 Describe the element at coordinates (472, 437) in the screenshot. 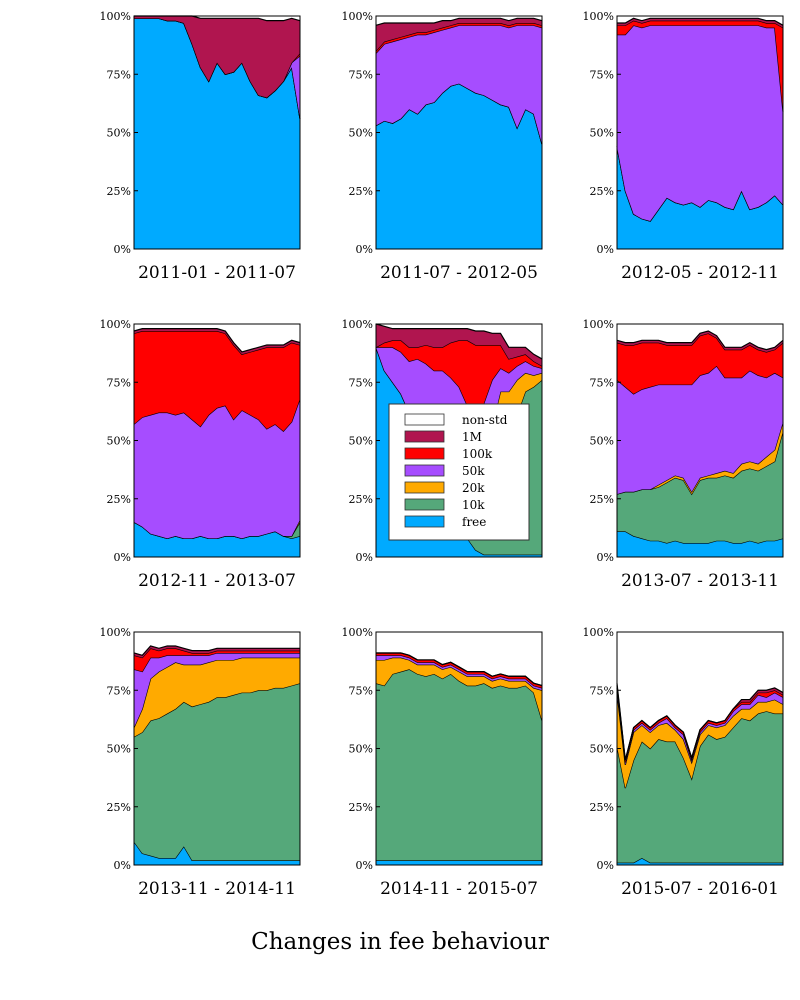

I see `legend-label-1M: 1M` at that location.